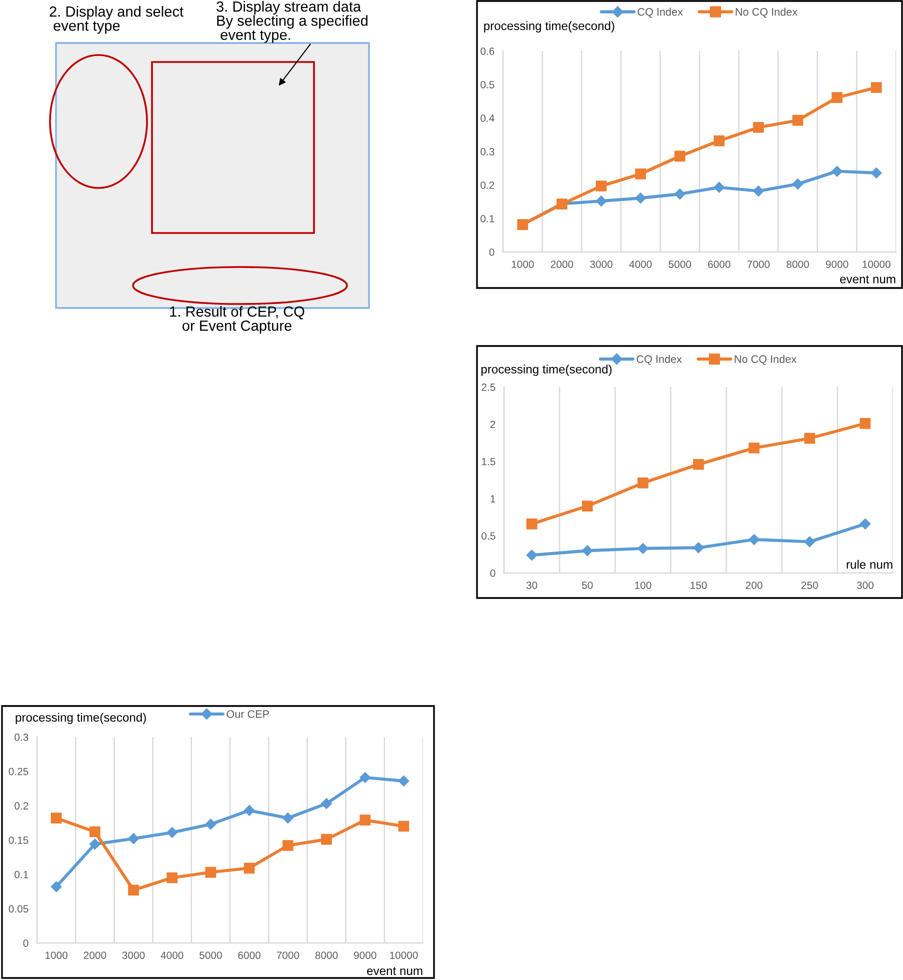 This screenshot has width=903, height=980. Describe the element at coordinates (489, 462) in the screenshot. I see `y-tick-label: 1.5` at that location.